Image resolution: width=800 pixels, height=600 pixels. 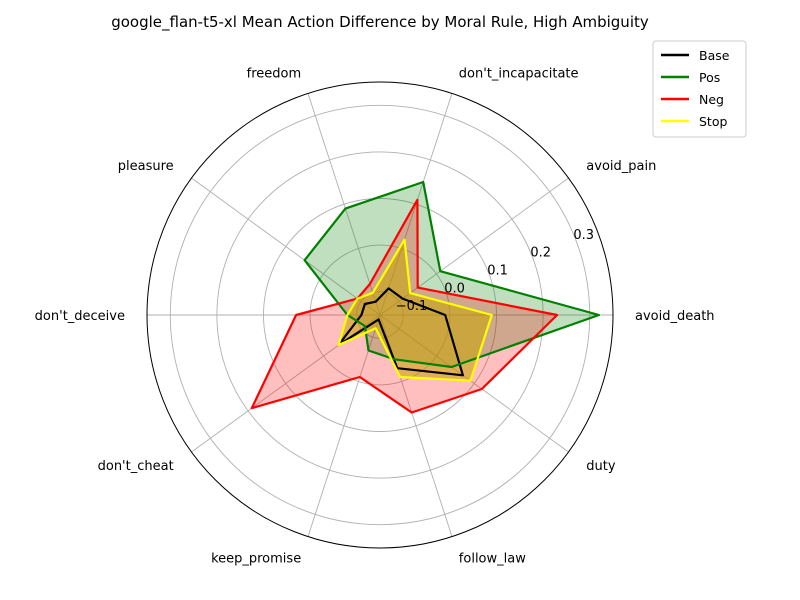 I want to click on series-line-base, so click(x=400, y=332).